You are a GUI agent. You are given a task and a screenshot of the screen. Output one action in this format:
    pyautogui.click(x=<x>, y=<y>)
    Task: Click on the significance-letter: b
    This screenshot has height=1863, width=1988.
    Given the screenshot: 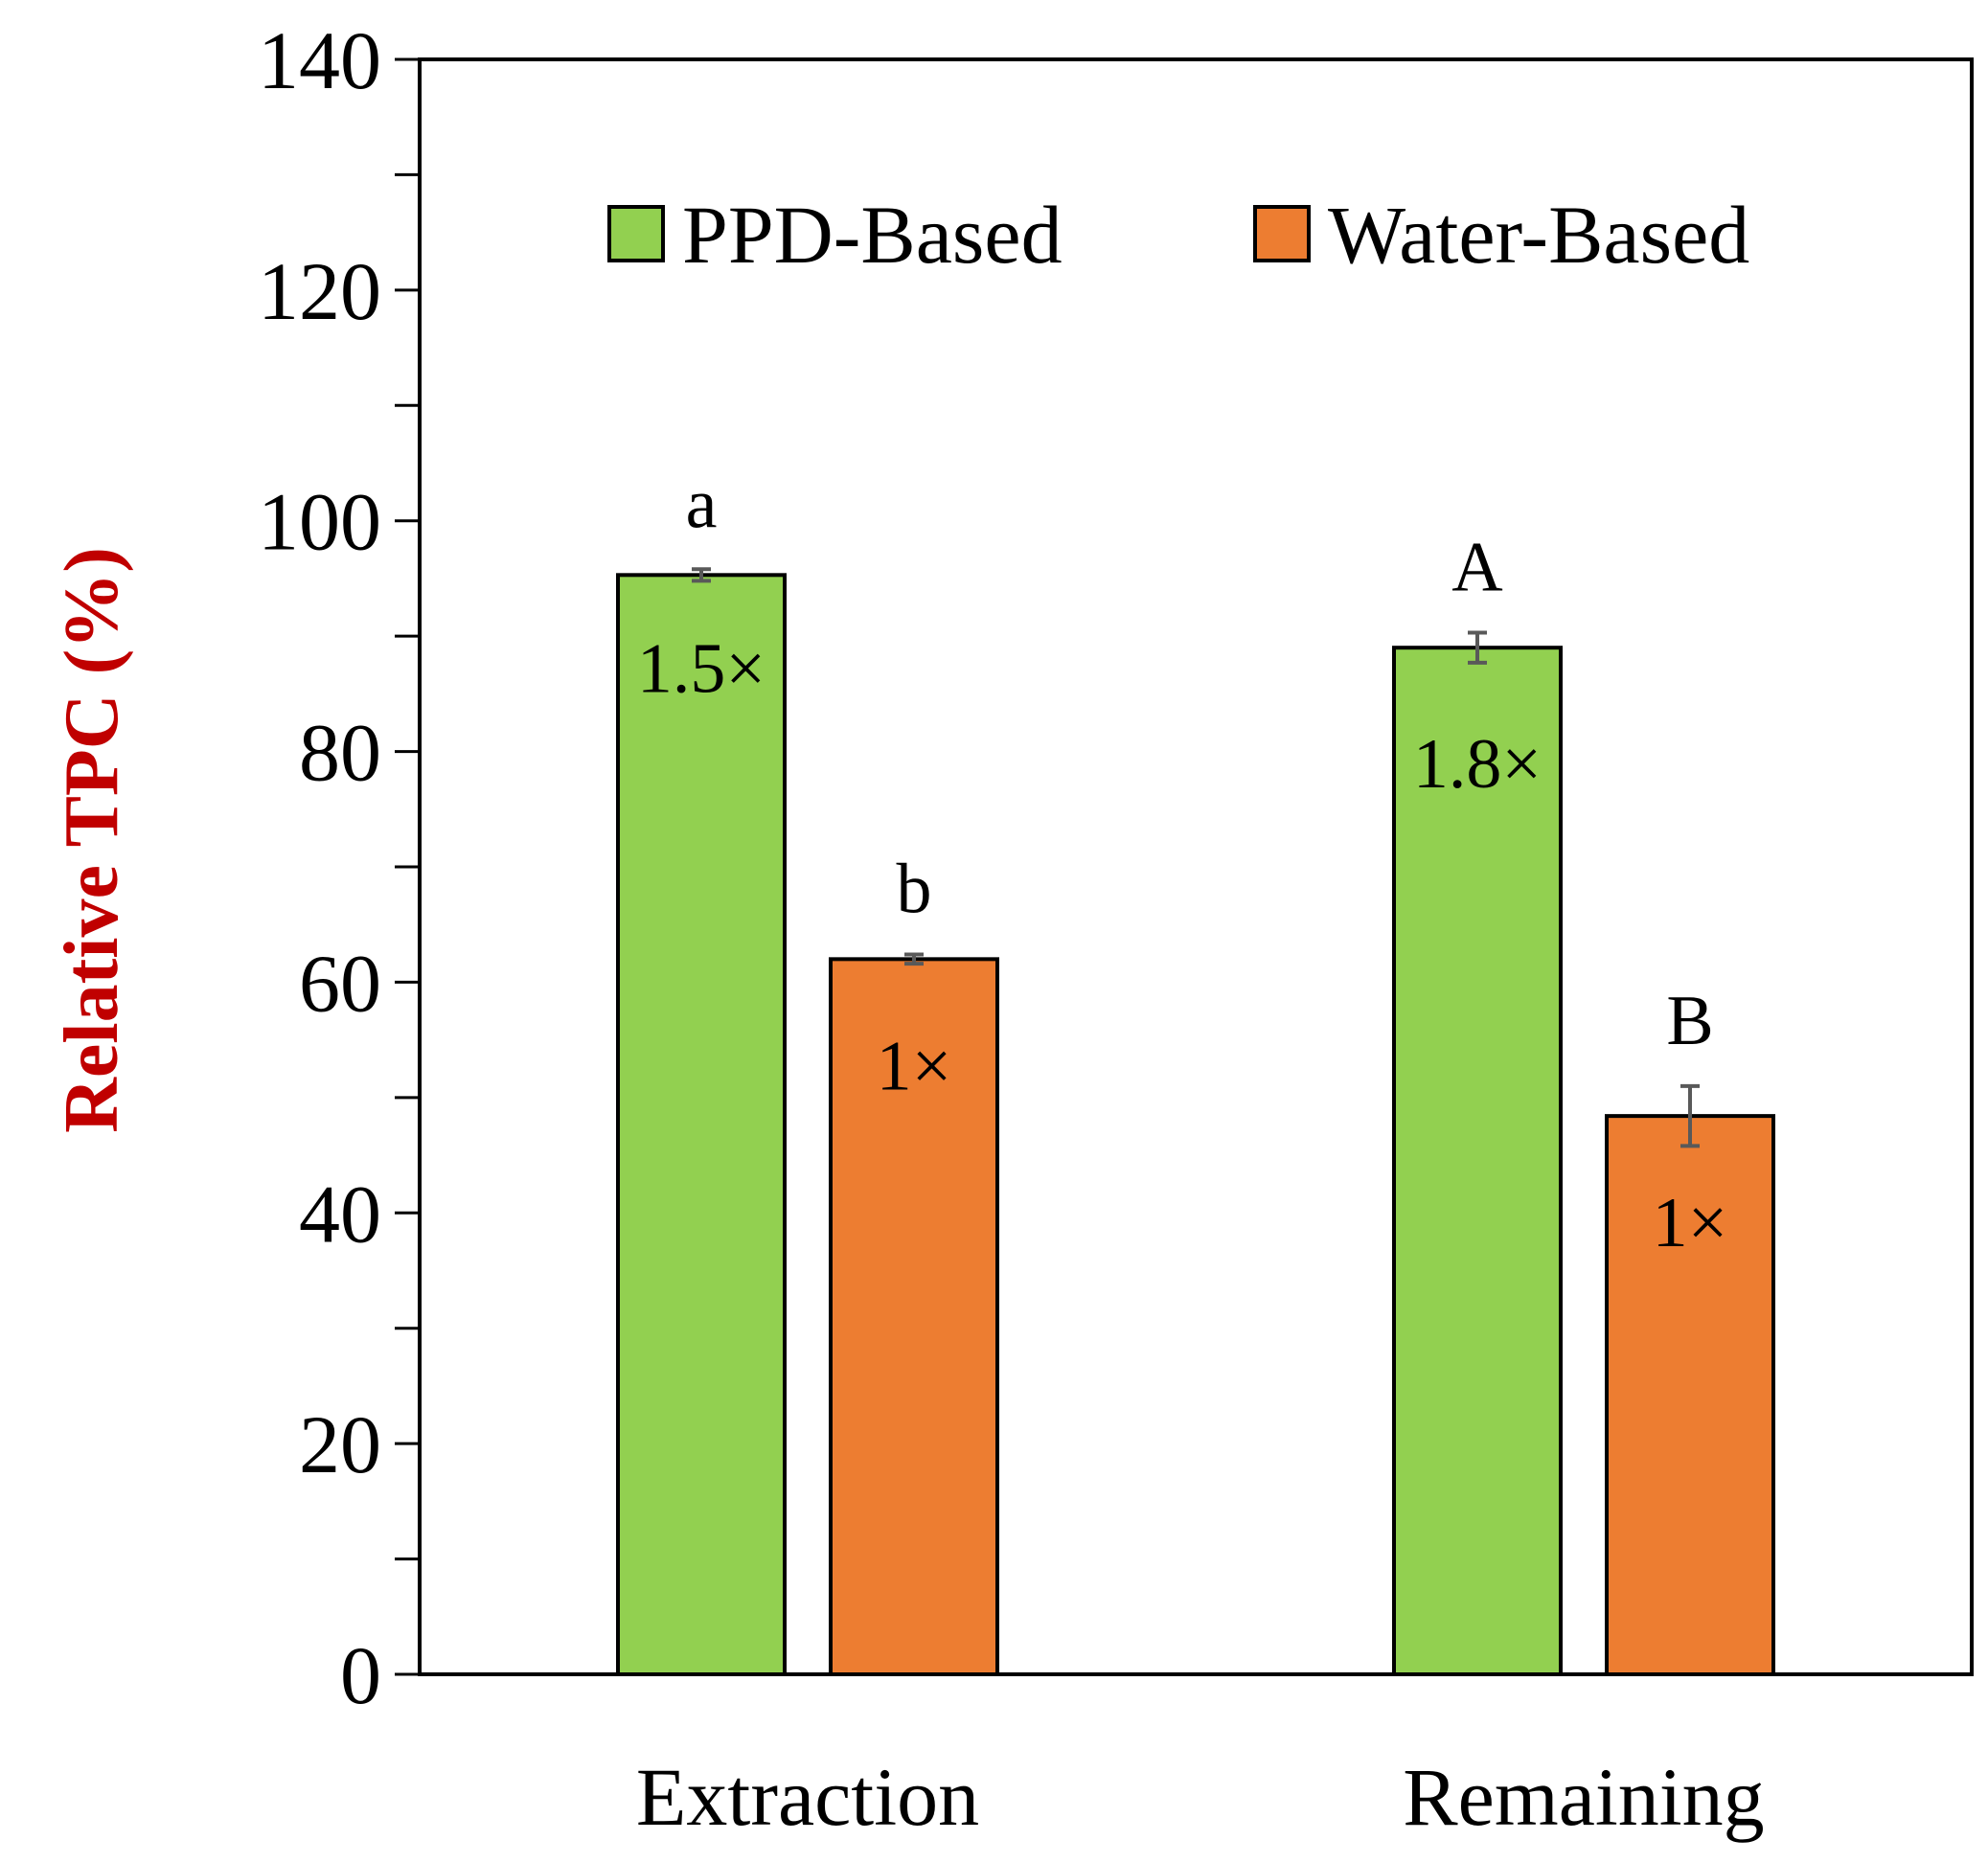 What is the action you would take?
    pyautogui.click(x=914, y=890)
    